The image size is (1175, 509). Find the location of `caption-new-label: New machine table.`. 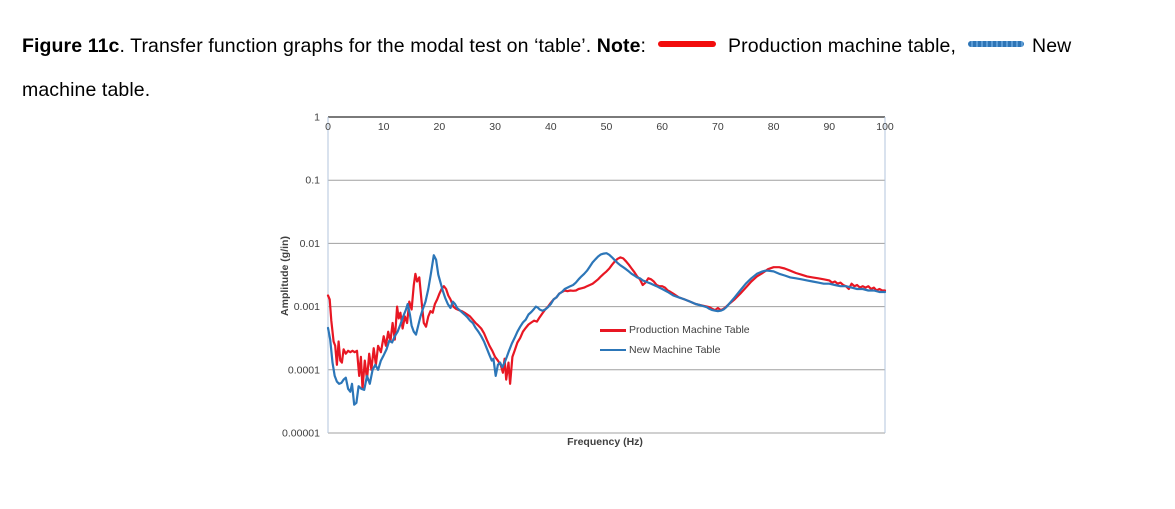

caption-new-label: New machine table. is located at coordinates (547, 67).